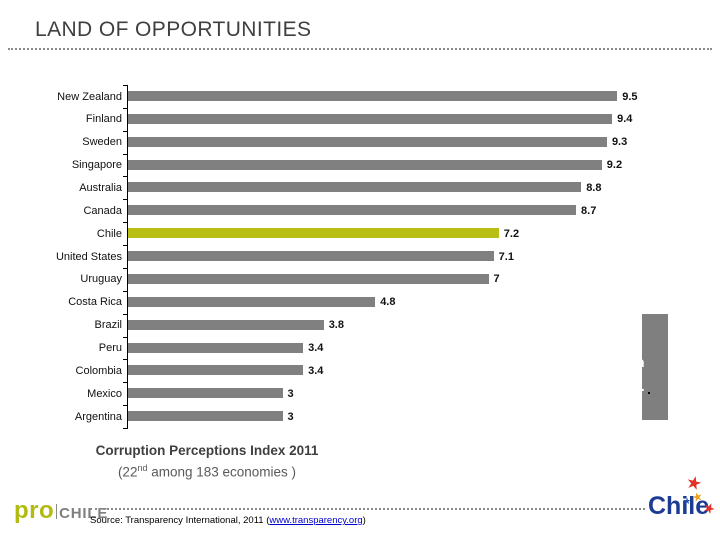 This screenshot has height=540, width=720. I want to click on category-label: Colombia, so click(98, 370).